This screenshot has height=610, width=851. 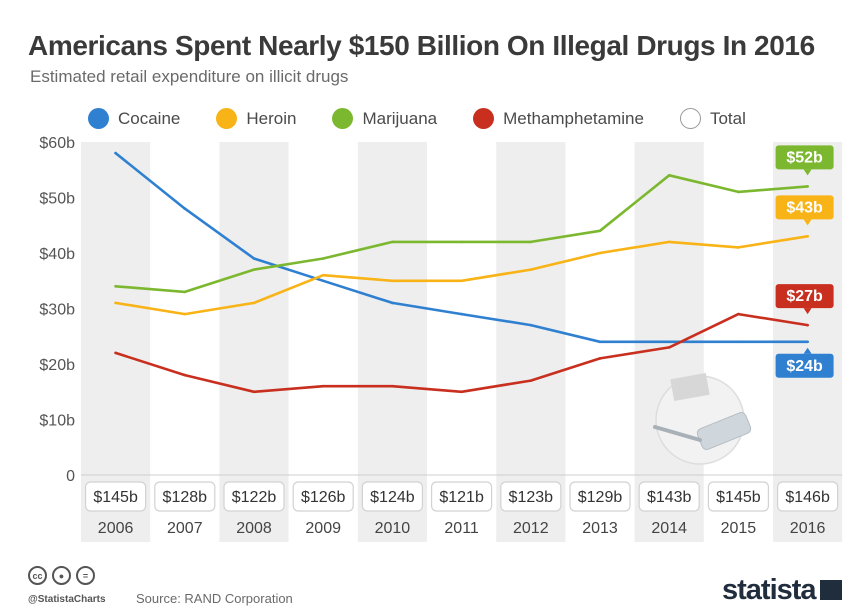 What do you see at coordinates (738, 247) in the screenshot?
I see `data-point-heroin-2015` at bounding box center [738, 247].